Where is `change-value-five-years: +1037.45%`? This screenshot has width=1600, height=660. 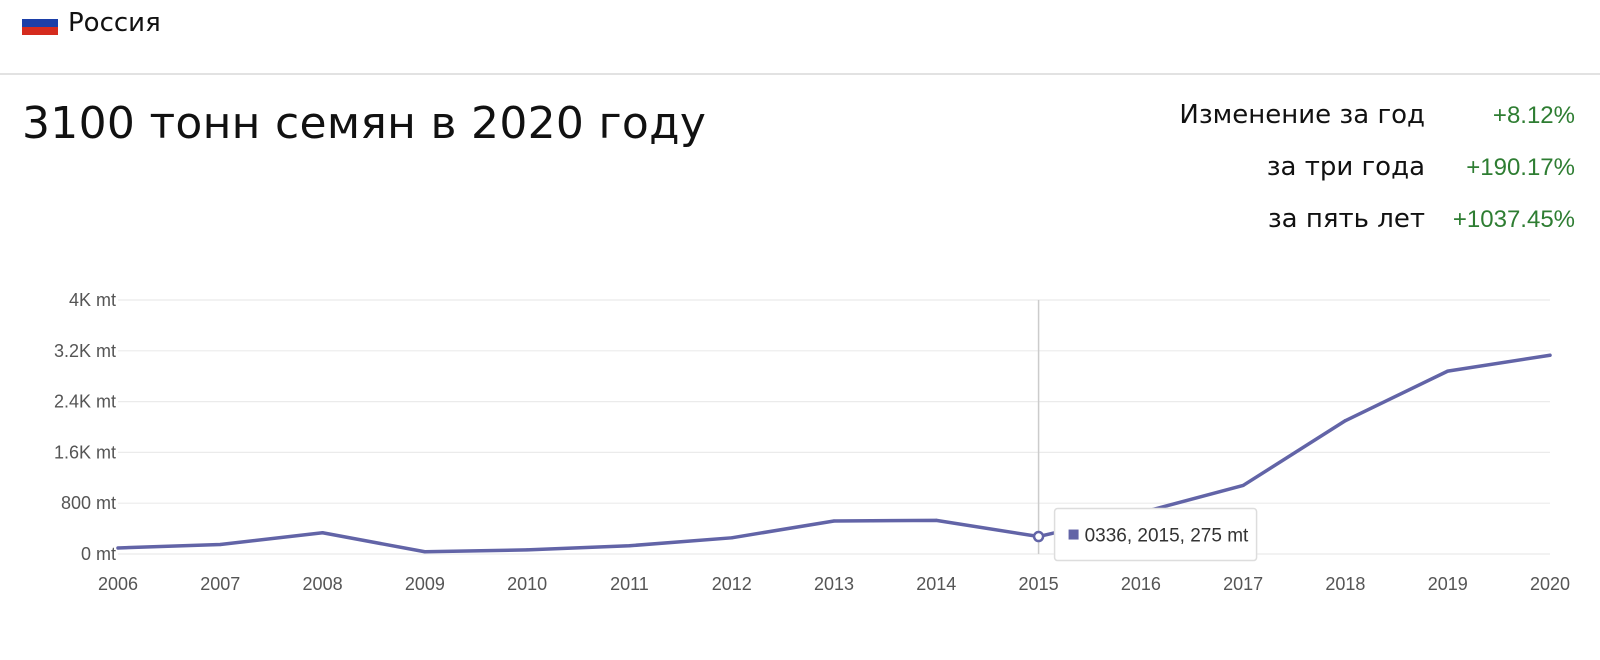
change-value-five-years: +1037.45% is located at coordinates (1513, 219).